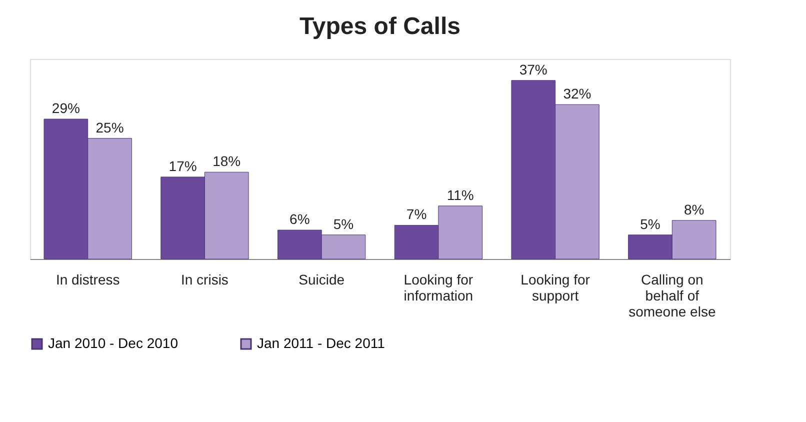  I want to click on x-tick-label: Looking for support, so click(555, 288).